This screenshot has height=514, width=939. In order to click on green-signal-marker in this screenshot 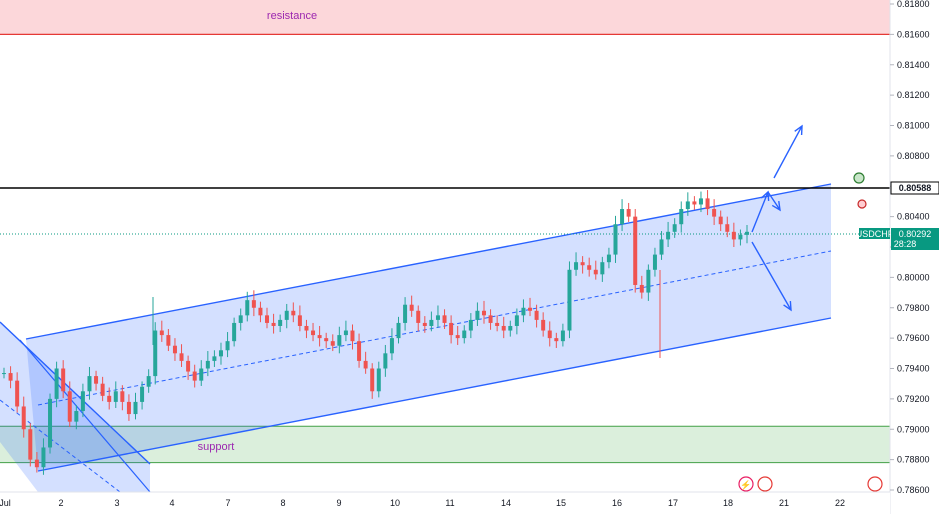, I will do `click(859, 178)`.